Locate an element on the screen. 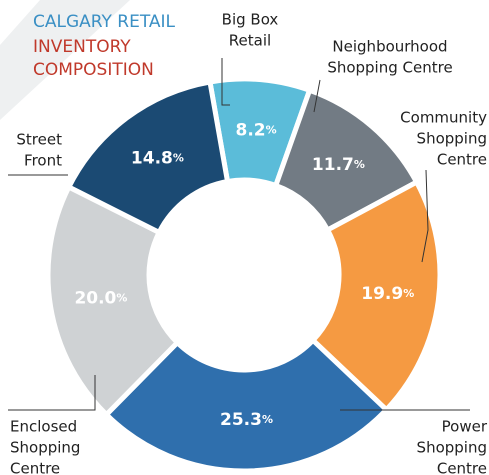  decoration is located at coordinates (65, 60).